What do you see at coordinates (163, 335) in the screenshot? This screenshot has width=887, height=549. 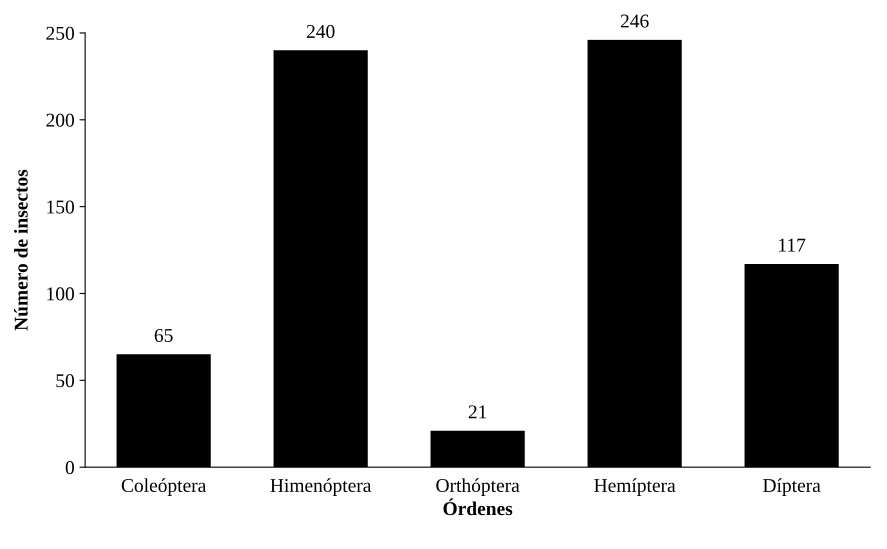 I see `data-label: 65` at bounding box center [163, 335].